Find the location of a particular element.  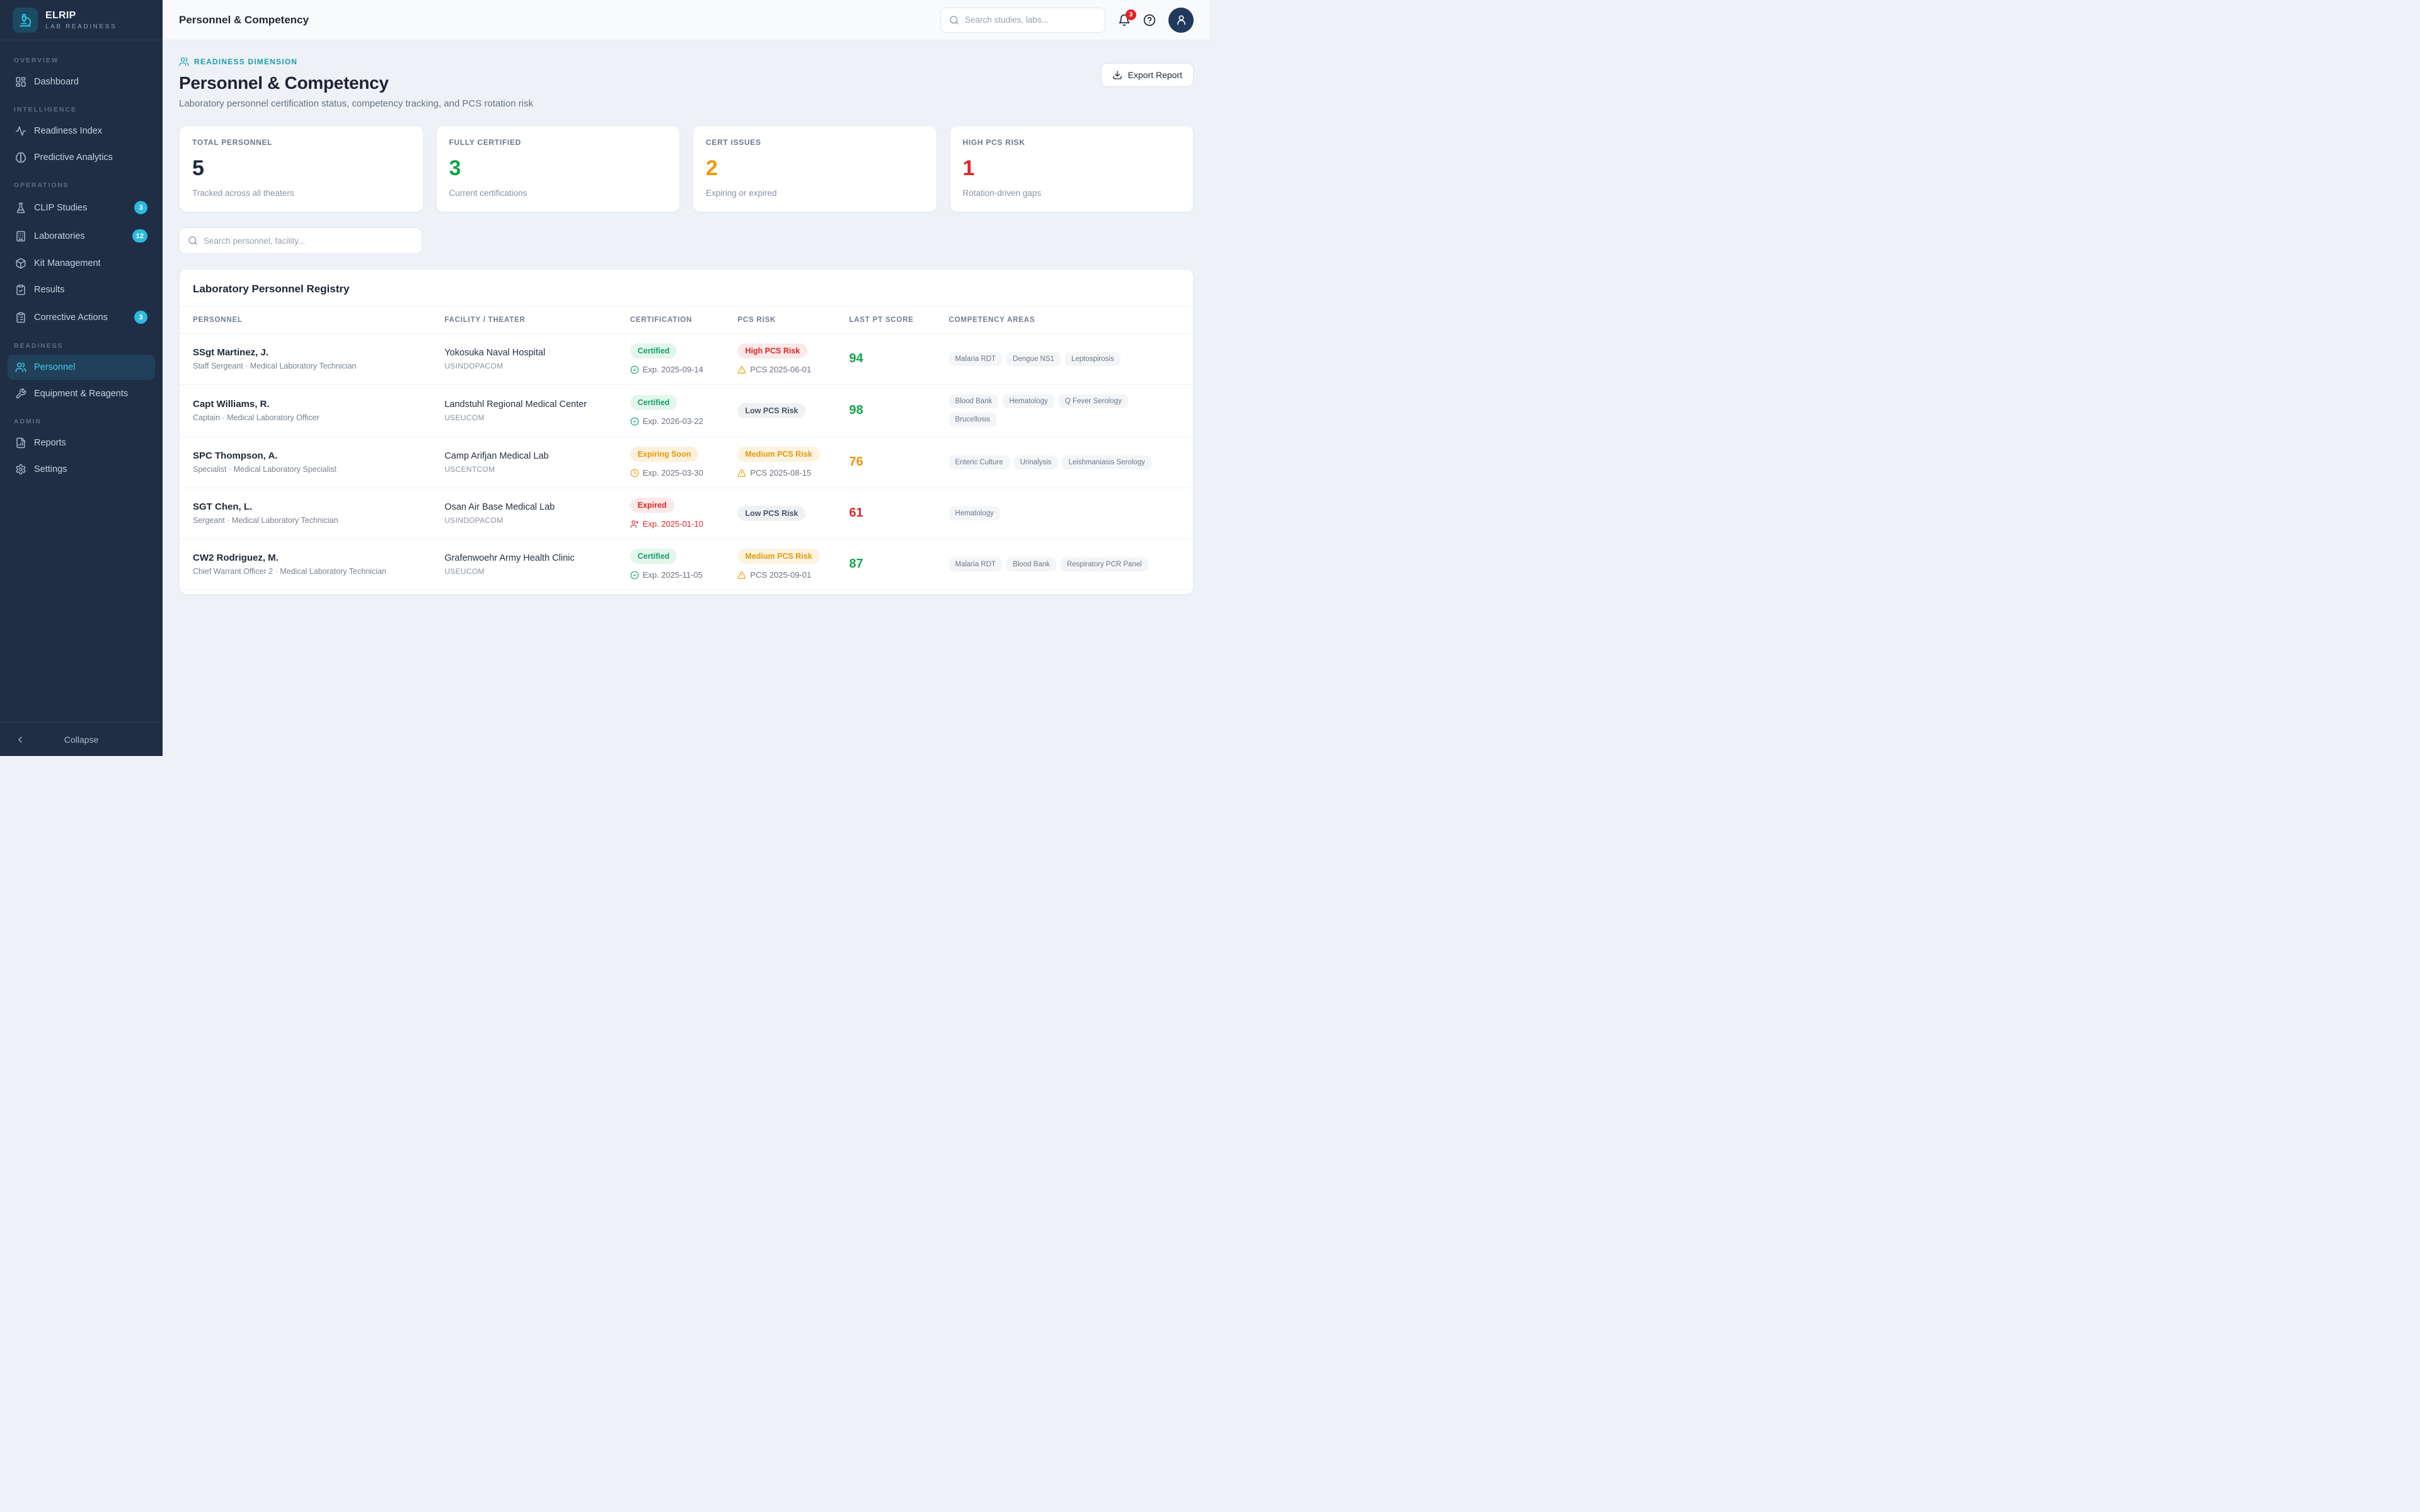

competency-tag: Urinalysis is located at coordinates (1035, 462).